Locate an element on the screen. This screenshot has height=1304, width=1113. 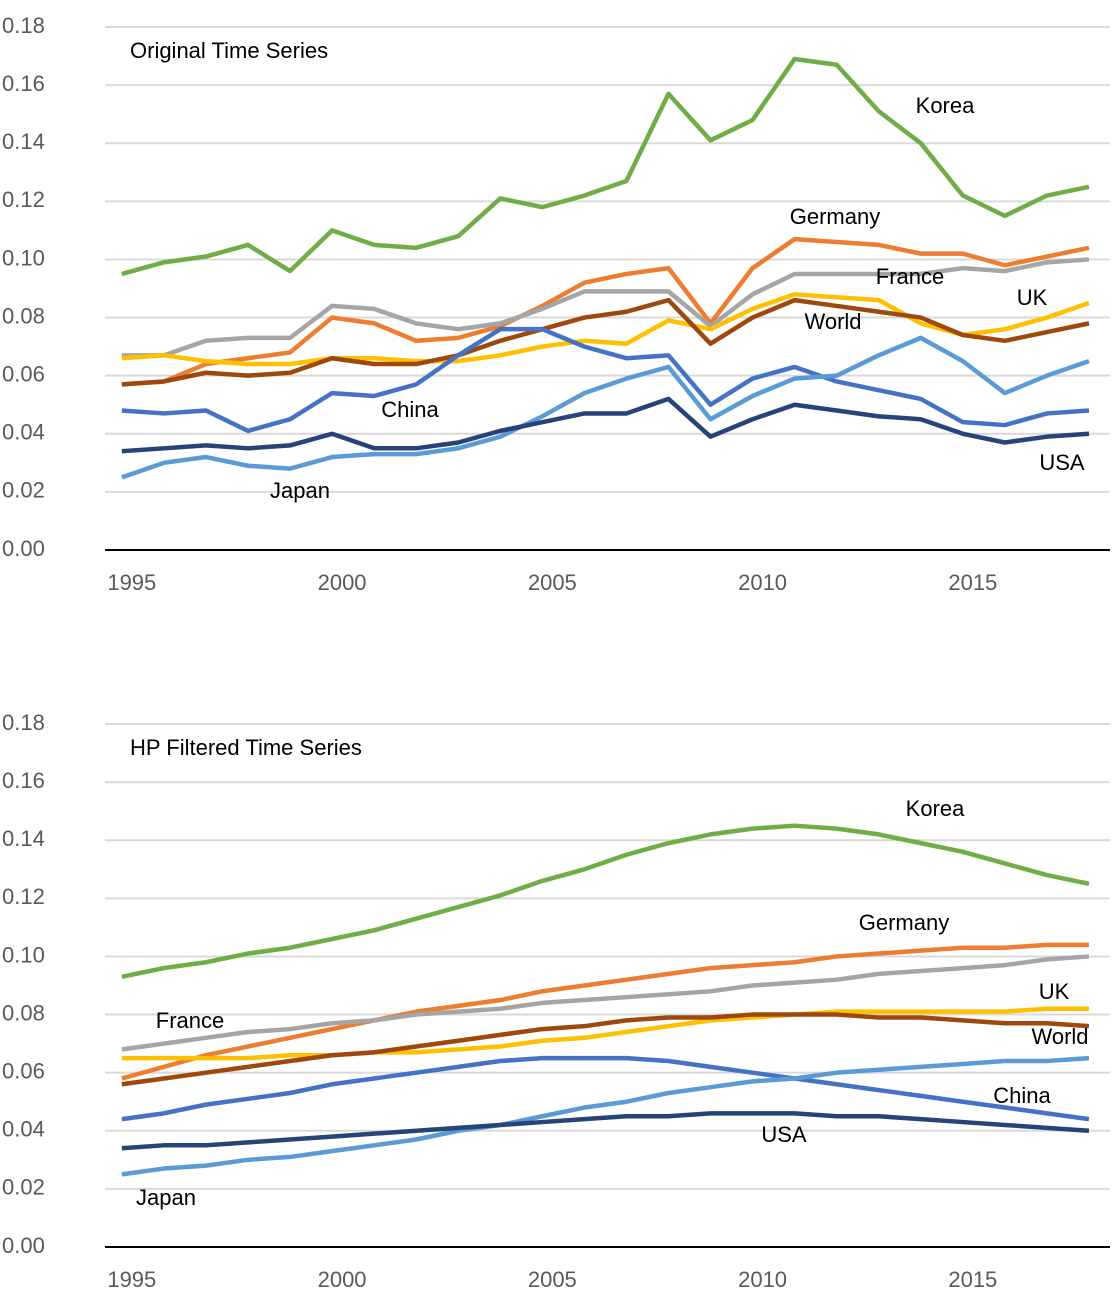
chart-title: Original Time Series is located at coordinates (229, 50).